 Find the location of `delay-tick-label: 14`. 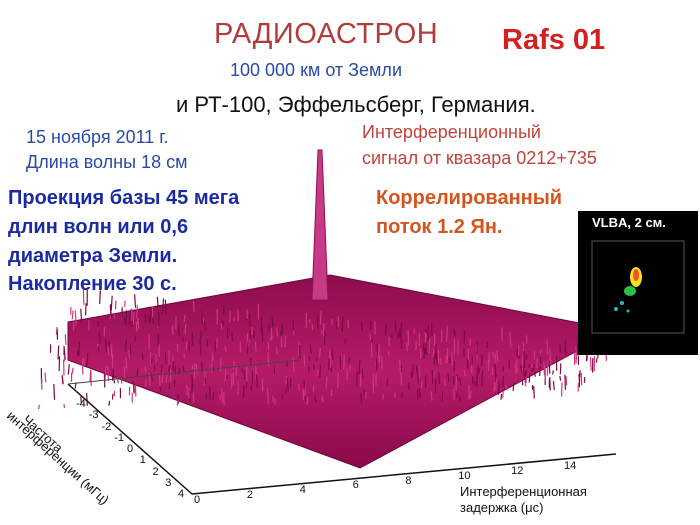

delay-tick-label: 14 is located at coordinates (570, 466).